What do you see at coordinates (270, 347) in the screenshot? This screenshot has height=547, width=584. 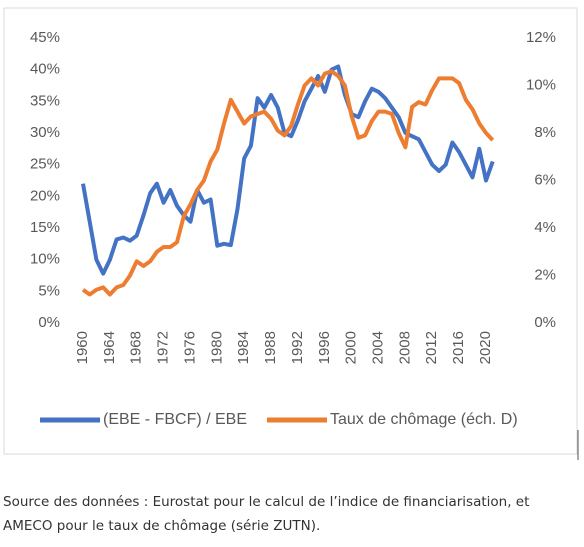 I see `x-tick-label: 1988` at bounding box center [270, 347].